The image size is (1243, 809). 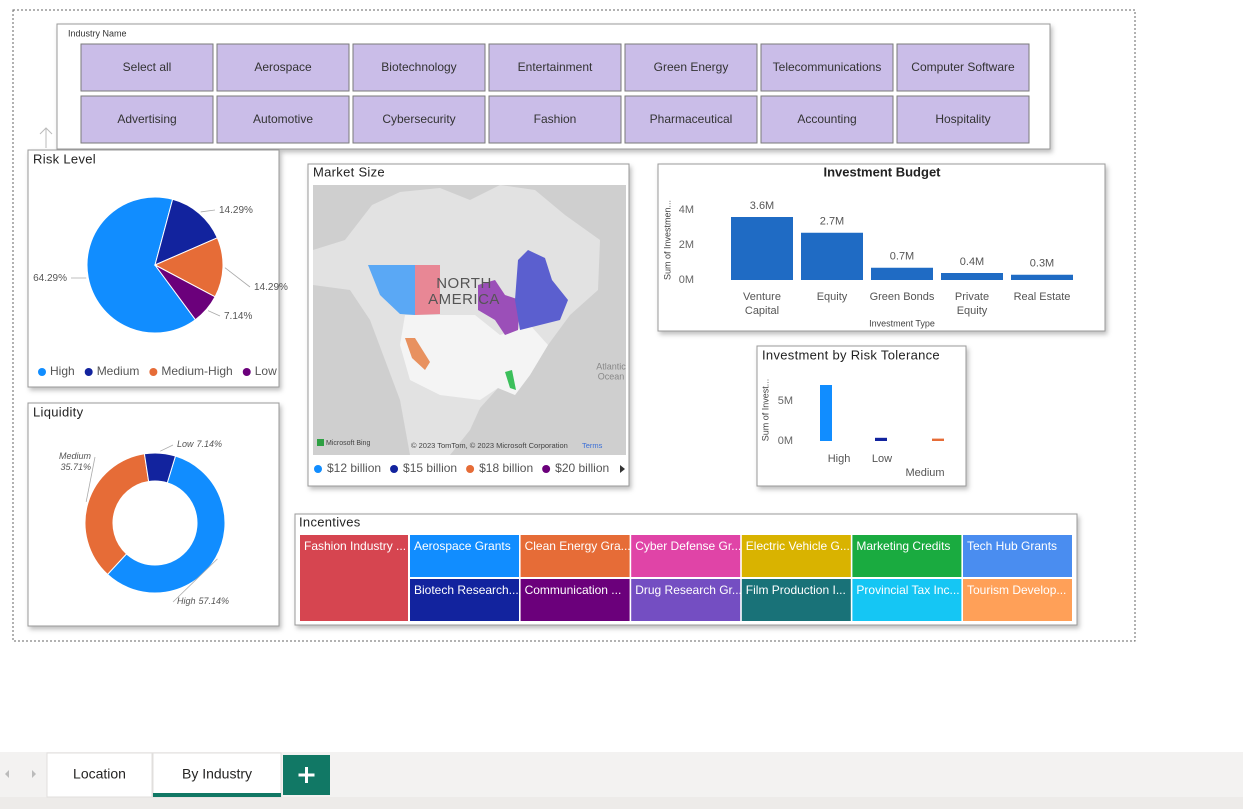 I want to click on slicer-button-label: Select all, so click(x=147, y=67).